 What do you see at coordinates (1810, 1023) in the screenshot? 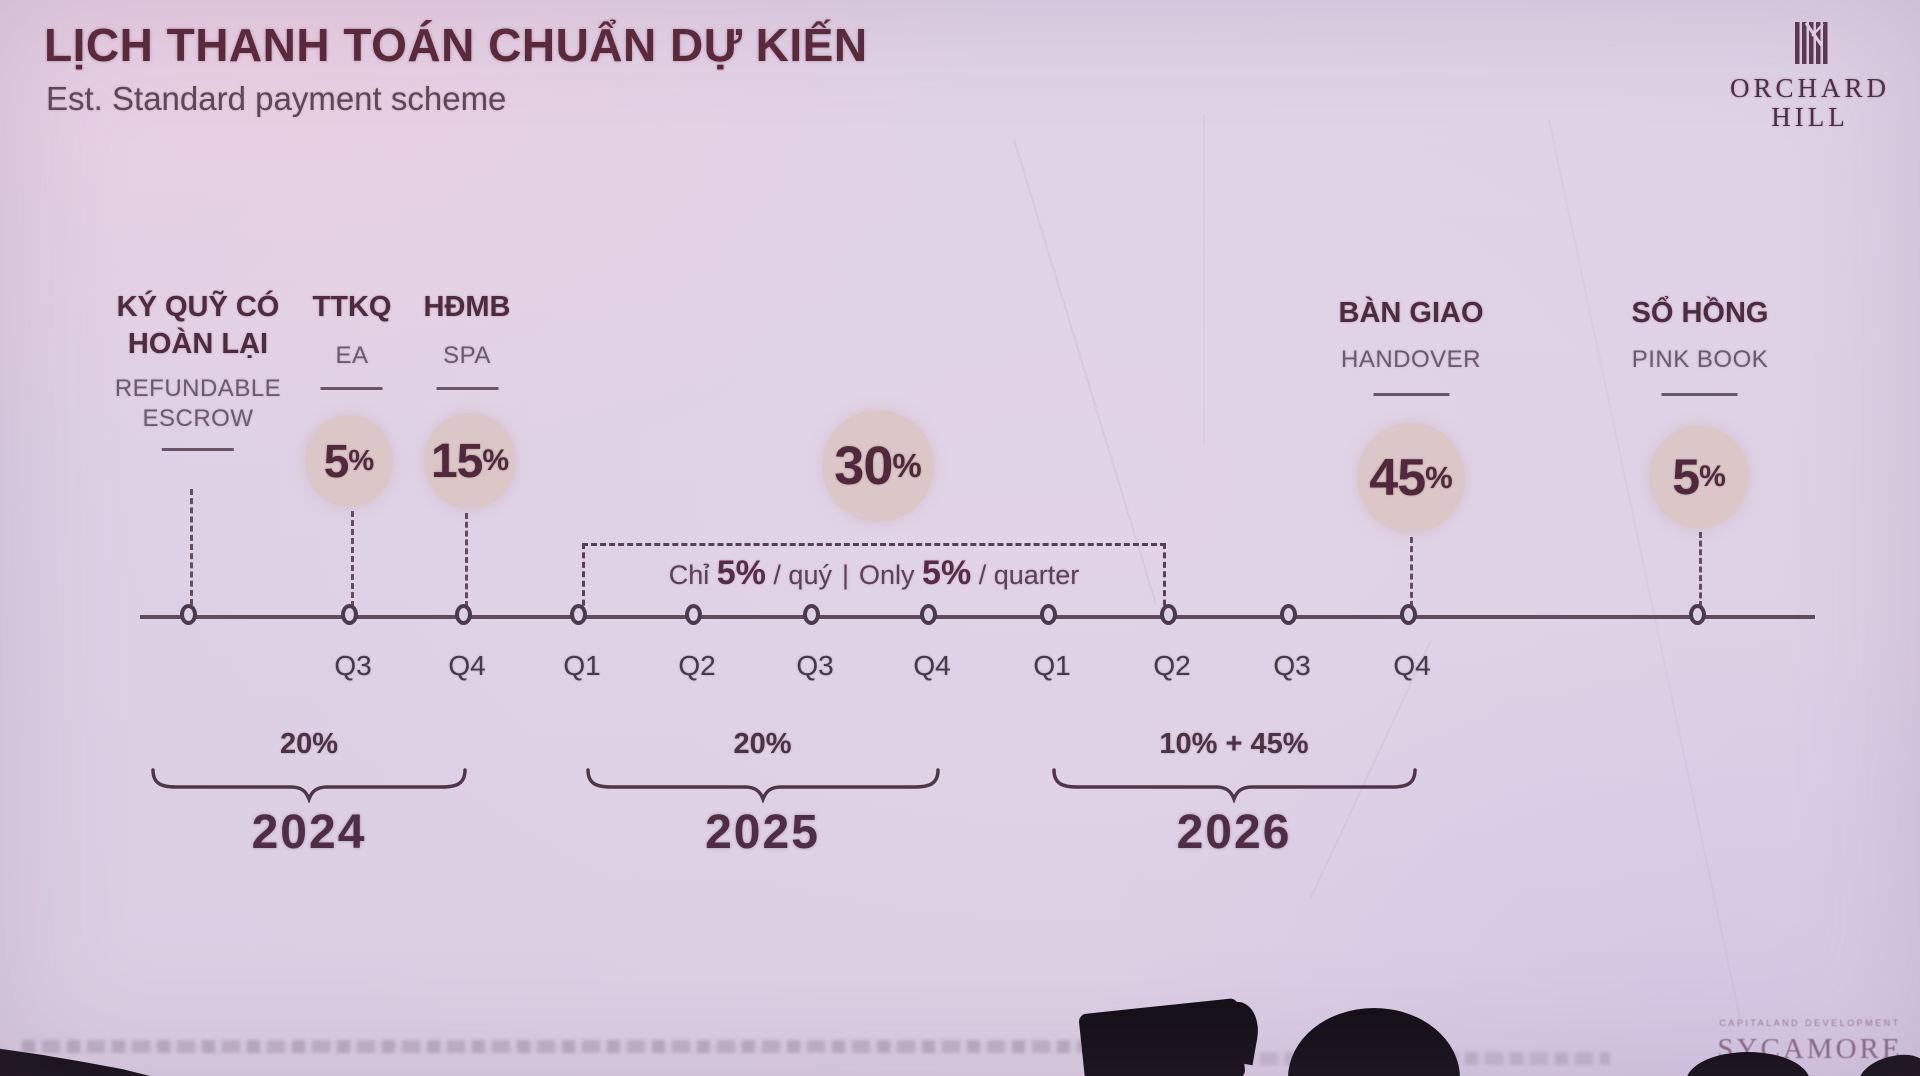
I see `developer-caption: CAPITALAND DEVELOPMENT` at bounding box center [1810, 1023].